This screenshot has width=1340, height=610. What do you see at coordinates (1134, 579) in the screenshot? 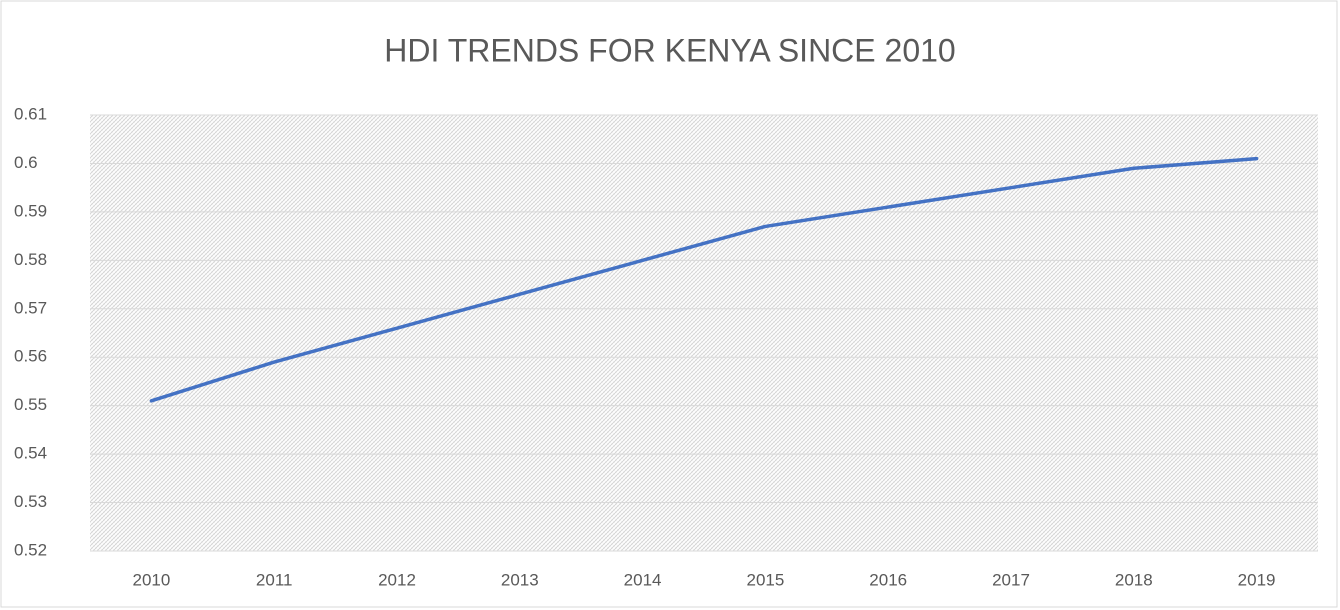
I see `x-tick-label: 2018` at bounding box center [1134, 579].